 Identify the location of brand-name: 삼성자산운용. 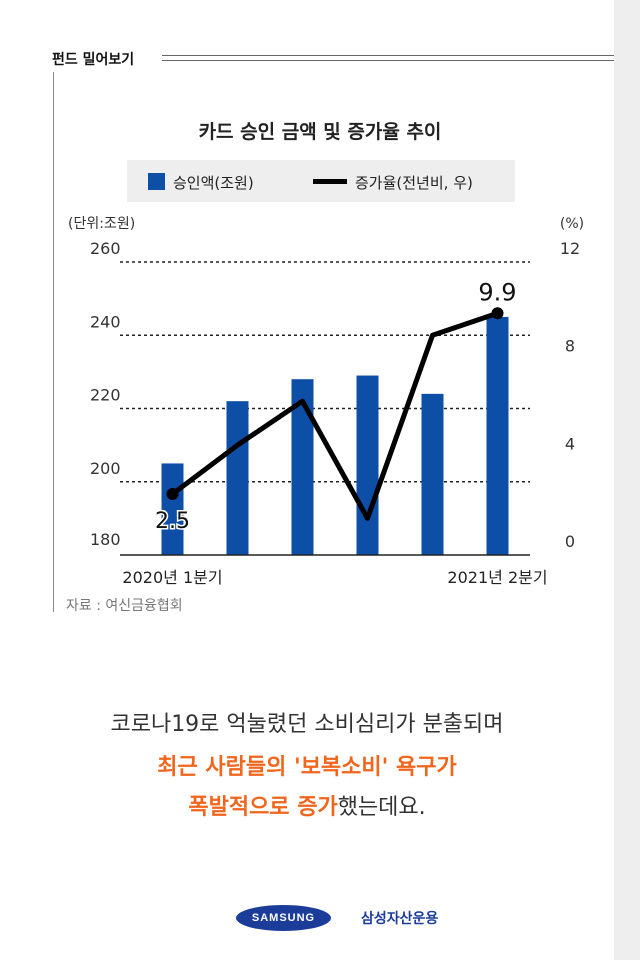
(400, 919).